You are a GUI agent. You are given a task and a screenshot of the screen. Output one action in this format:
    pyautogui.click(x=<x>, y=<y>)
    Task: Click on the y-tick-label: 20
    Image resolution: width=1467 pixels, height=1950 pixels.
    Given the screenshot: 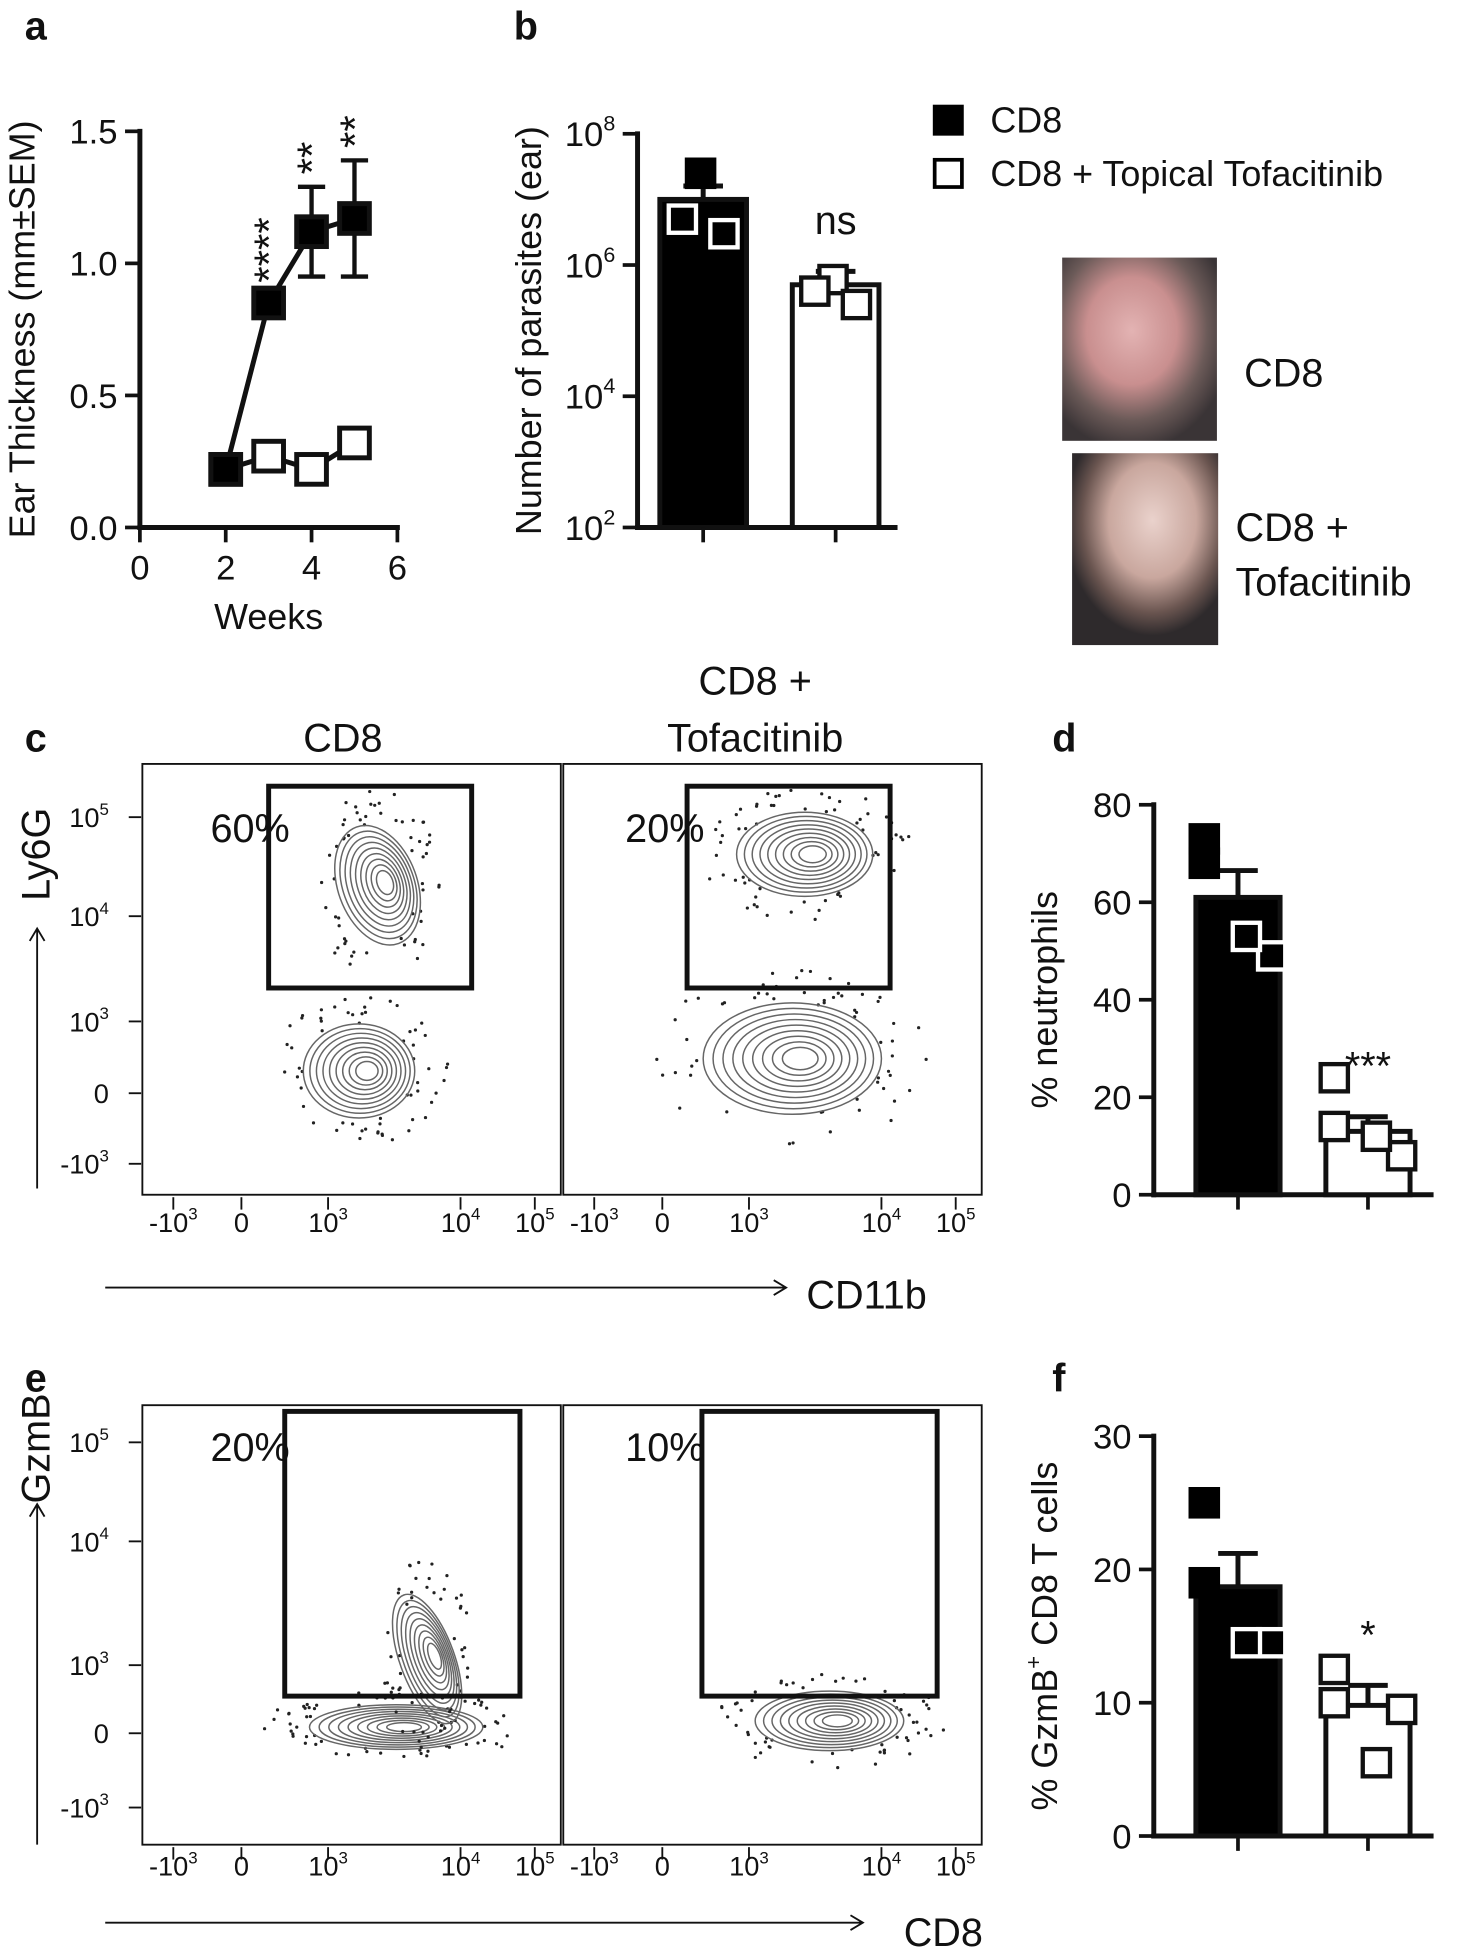 What is the action you would take?
    pyautogui.click(x=1112, y=1099)
    